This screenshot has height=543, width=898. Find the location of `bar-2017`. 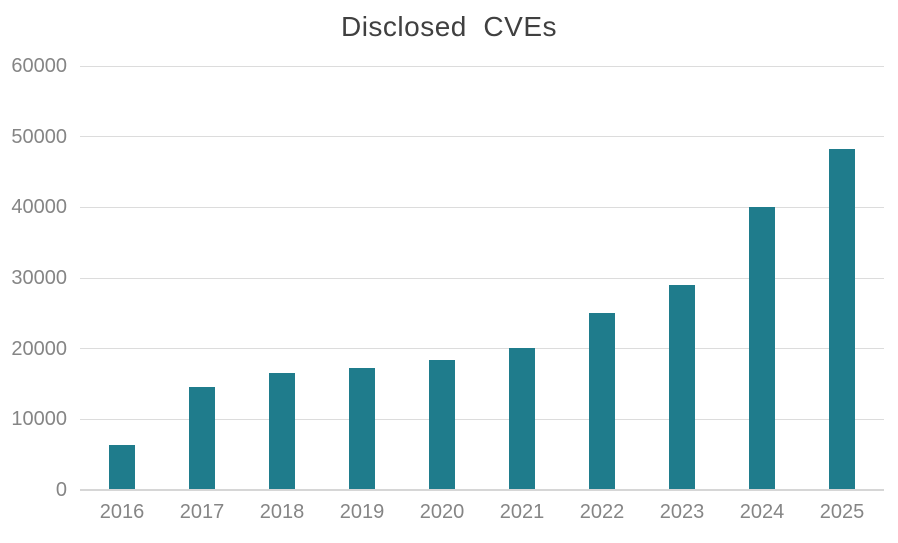

bar-2017 is located at coordinates (202, 438).